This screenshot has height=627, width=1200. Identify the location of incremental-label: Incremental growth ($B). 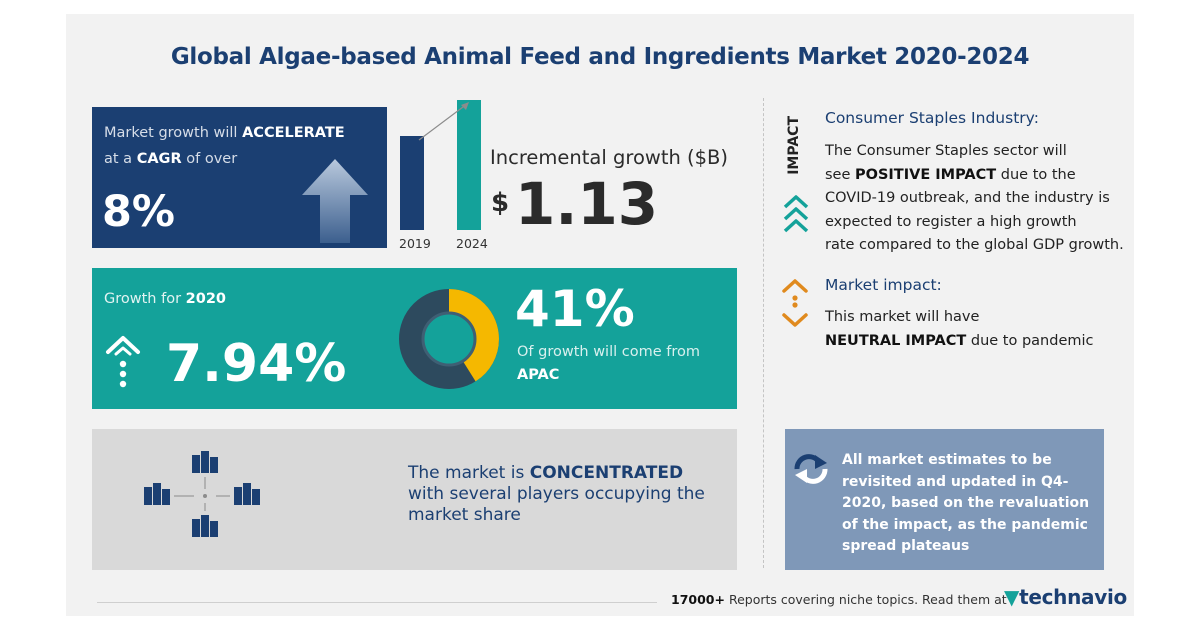
(609, 157).